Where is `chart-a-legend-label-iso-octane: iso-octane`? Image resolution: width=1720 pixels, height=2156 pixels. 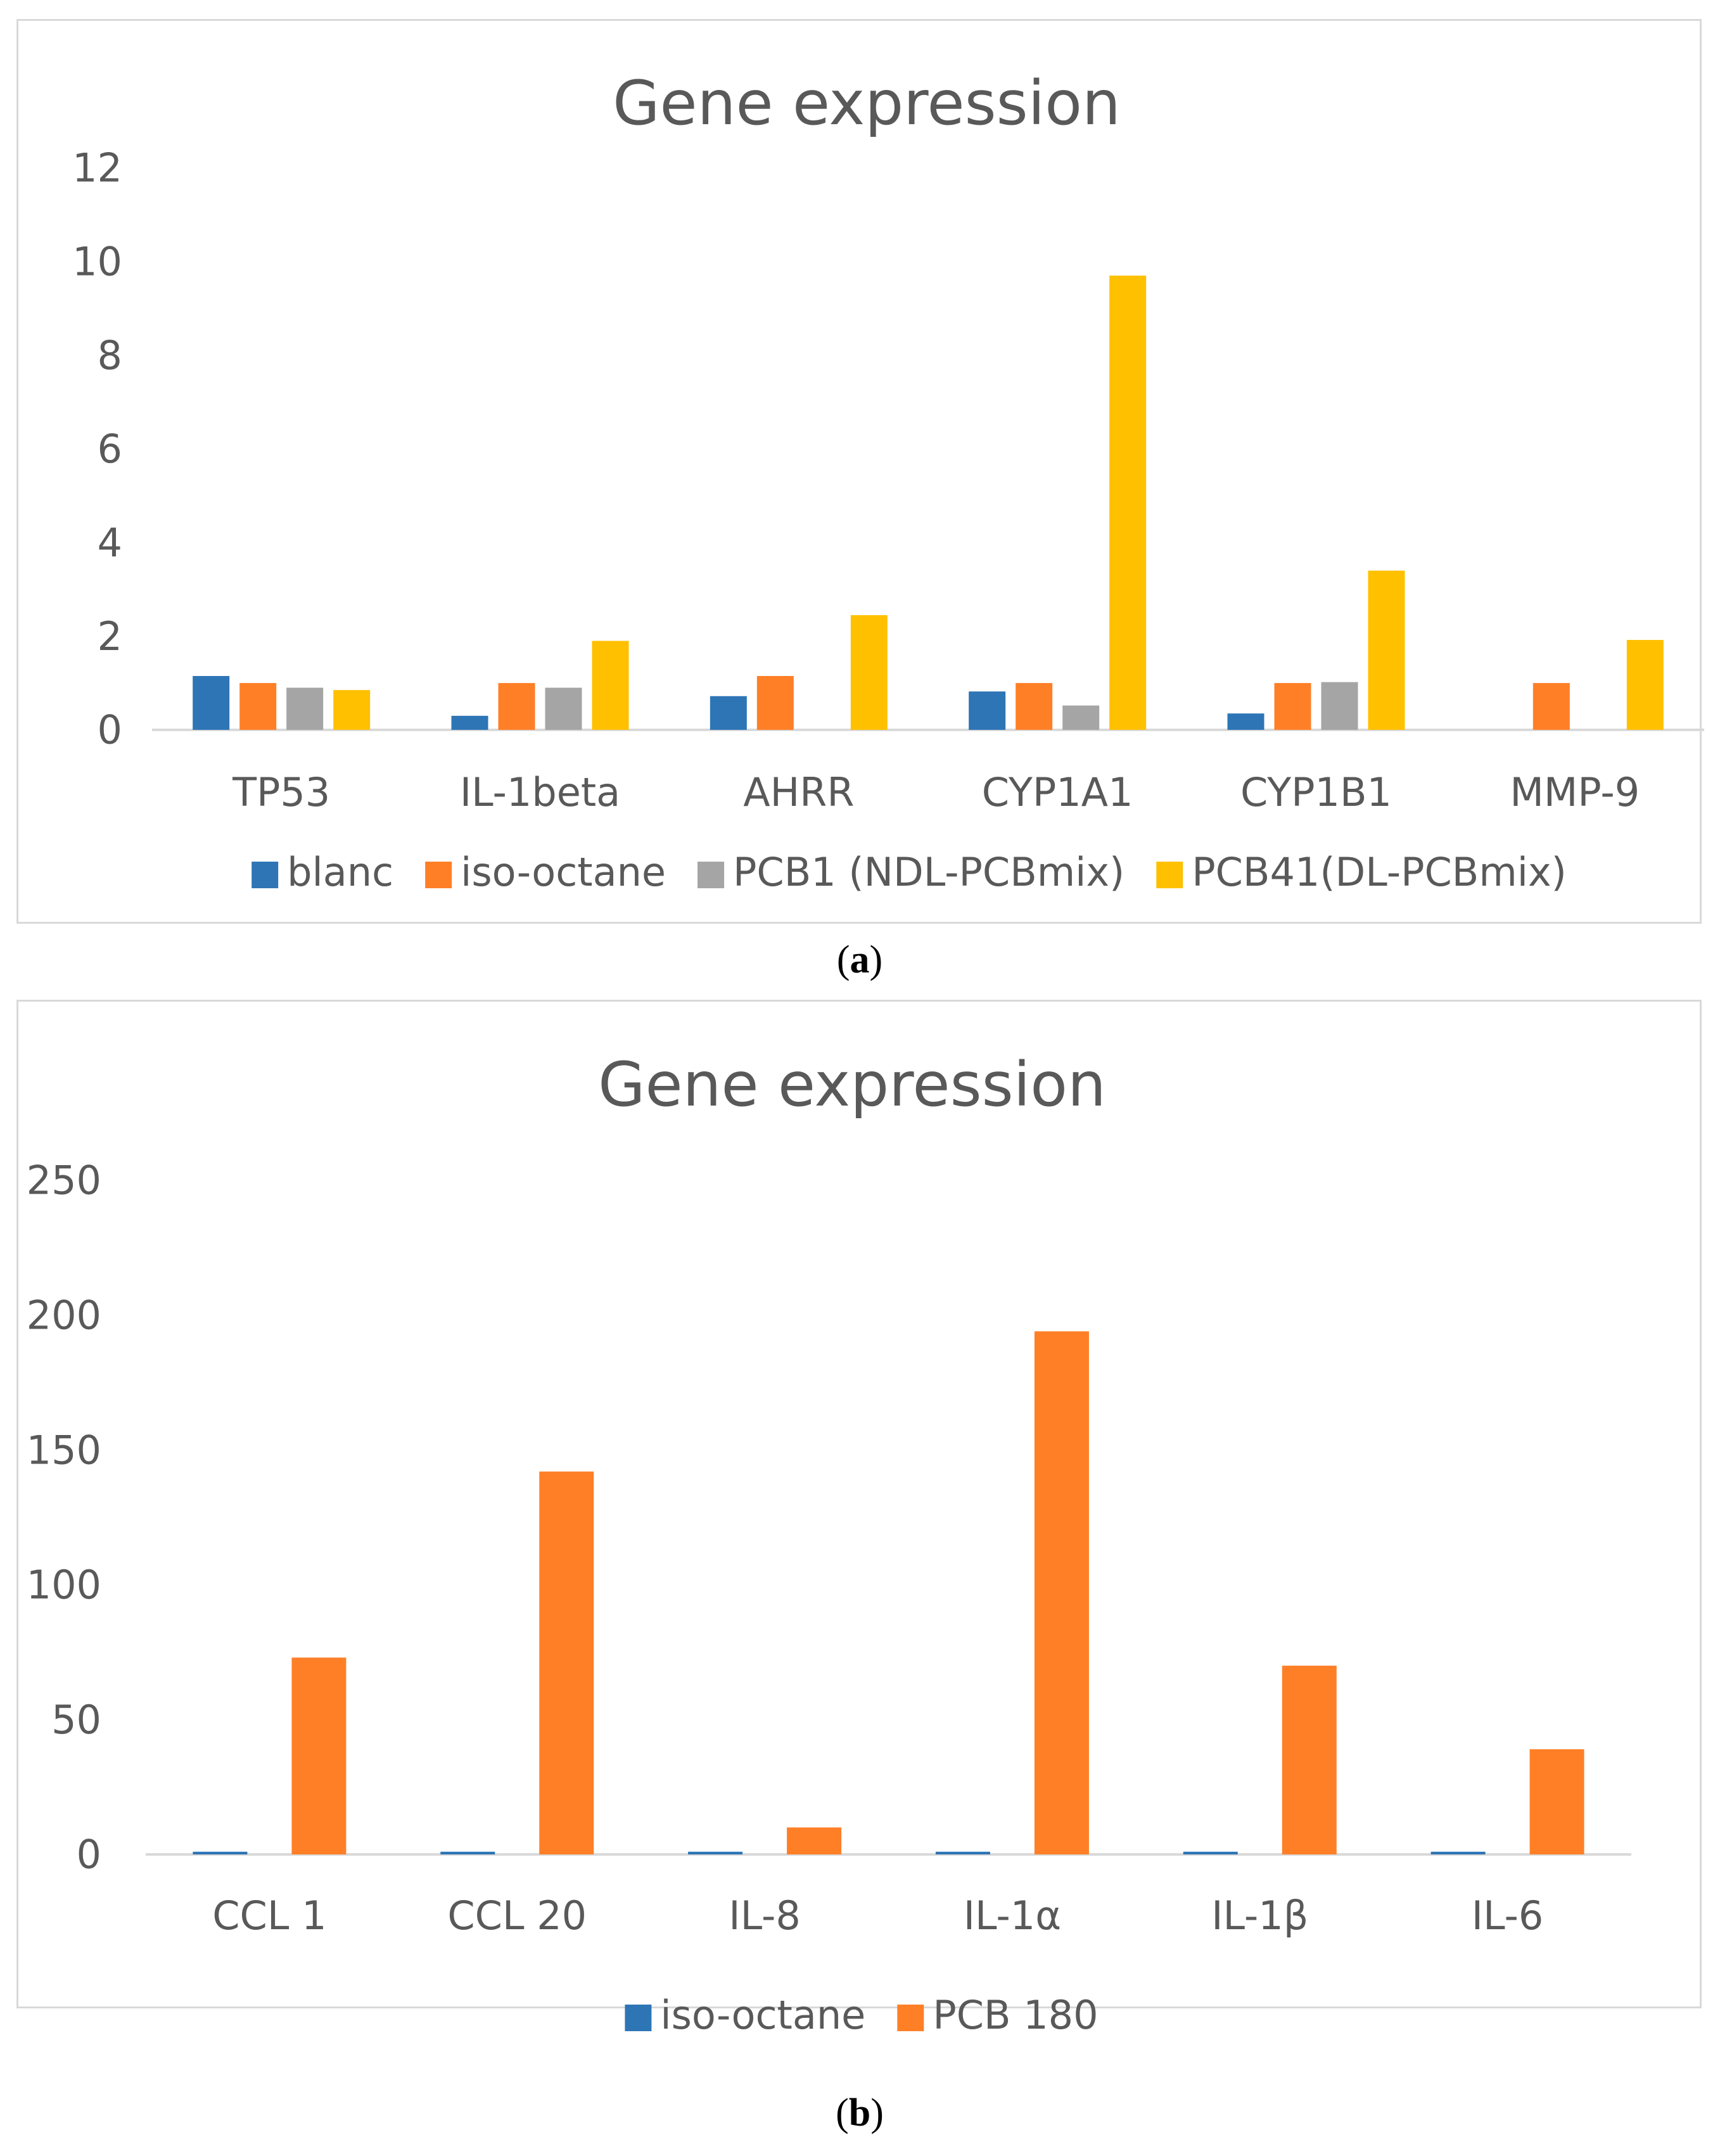
chart-a-legend-label-iso-octane: iso-octane is located at coordinates (563, 872).